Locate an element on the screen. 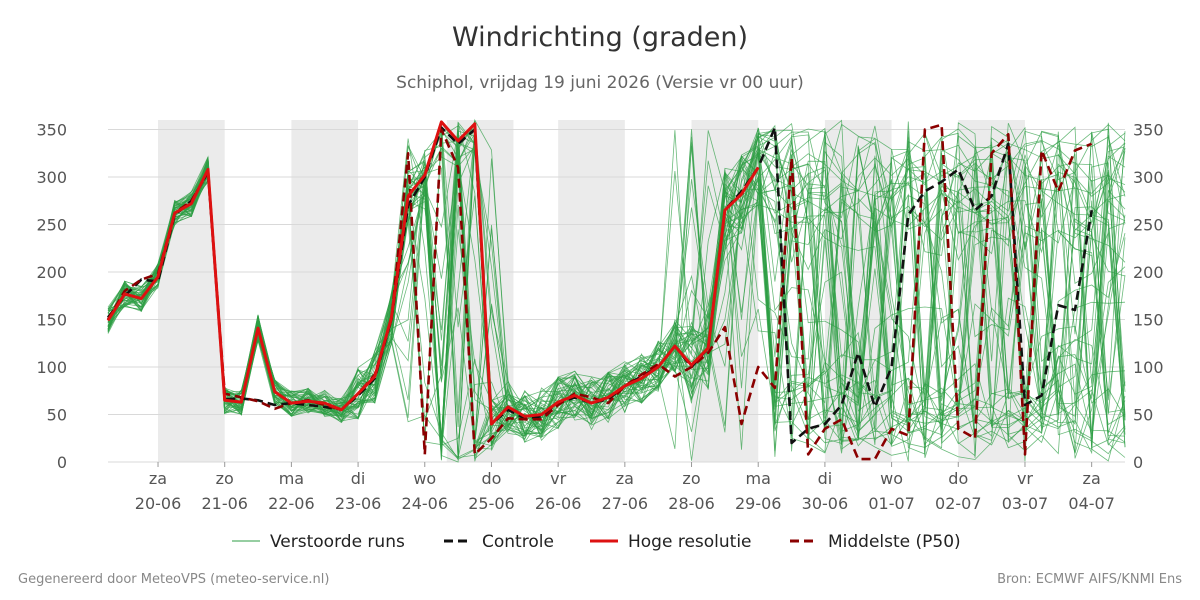  y-axis-left: 0 50 100 150 200 250 300 350 is located at coordinates (51, 297).